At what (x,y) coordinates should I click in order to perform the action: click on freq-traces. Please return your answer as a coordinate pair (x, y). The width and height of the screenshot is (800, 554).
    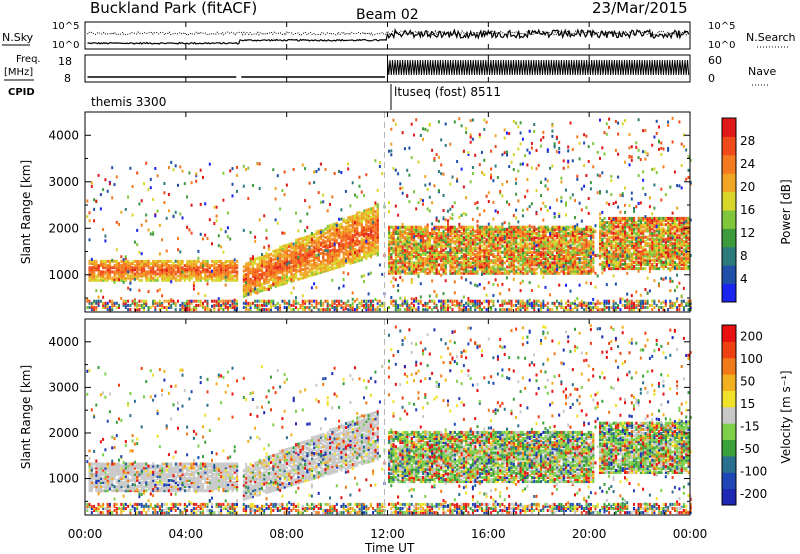
    Looking at the image, I should click on (388, 69).